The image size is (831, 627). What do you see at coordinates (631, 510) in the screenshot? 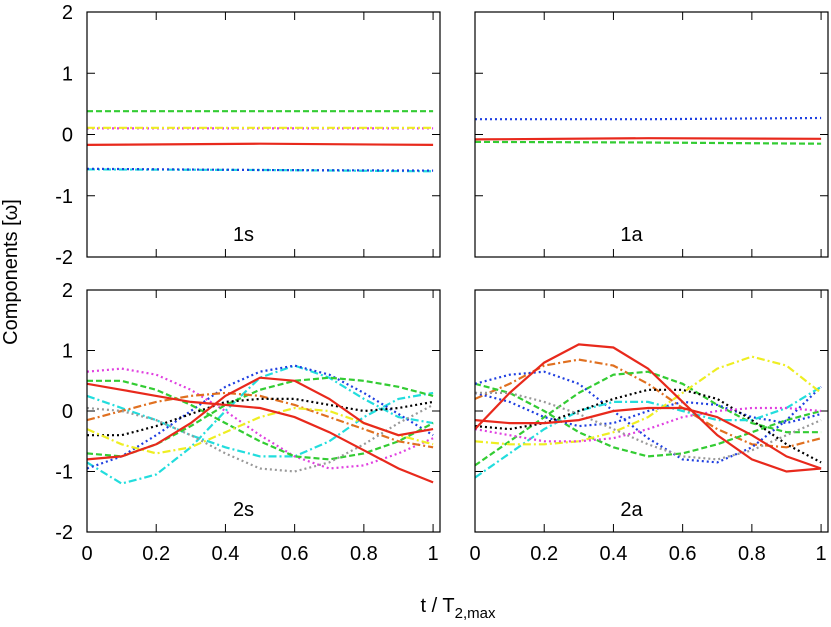
I see `panel-label: 2a` at bounding box center [631, 510].